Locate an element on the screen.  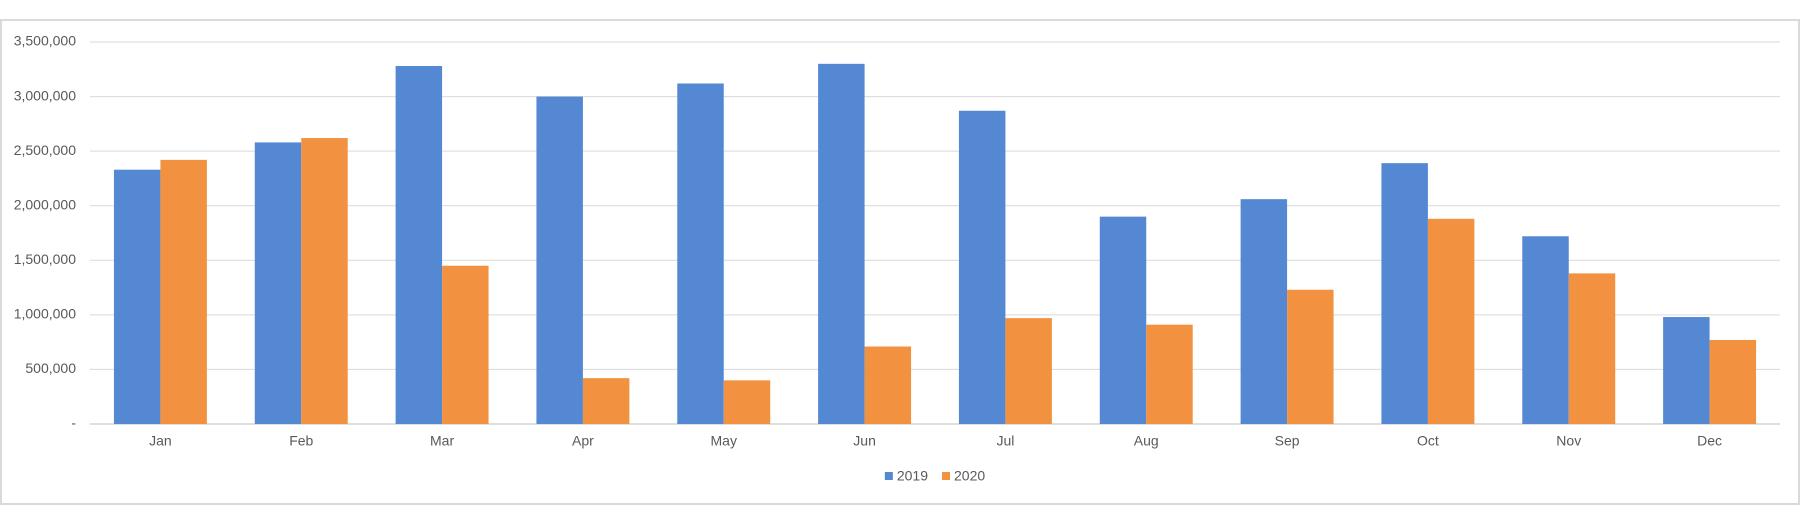
x-tick-label: May is located at coordinates (724, 441).